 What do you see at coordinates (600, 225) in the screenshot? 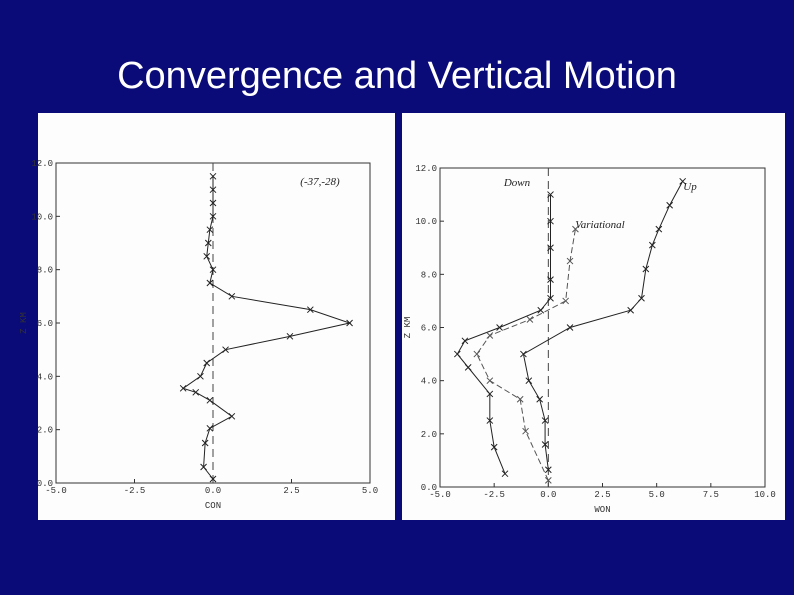
I see `series-label: Variational` at bounding box center [600, 225].